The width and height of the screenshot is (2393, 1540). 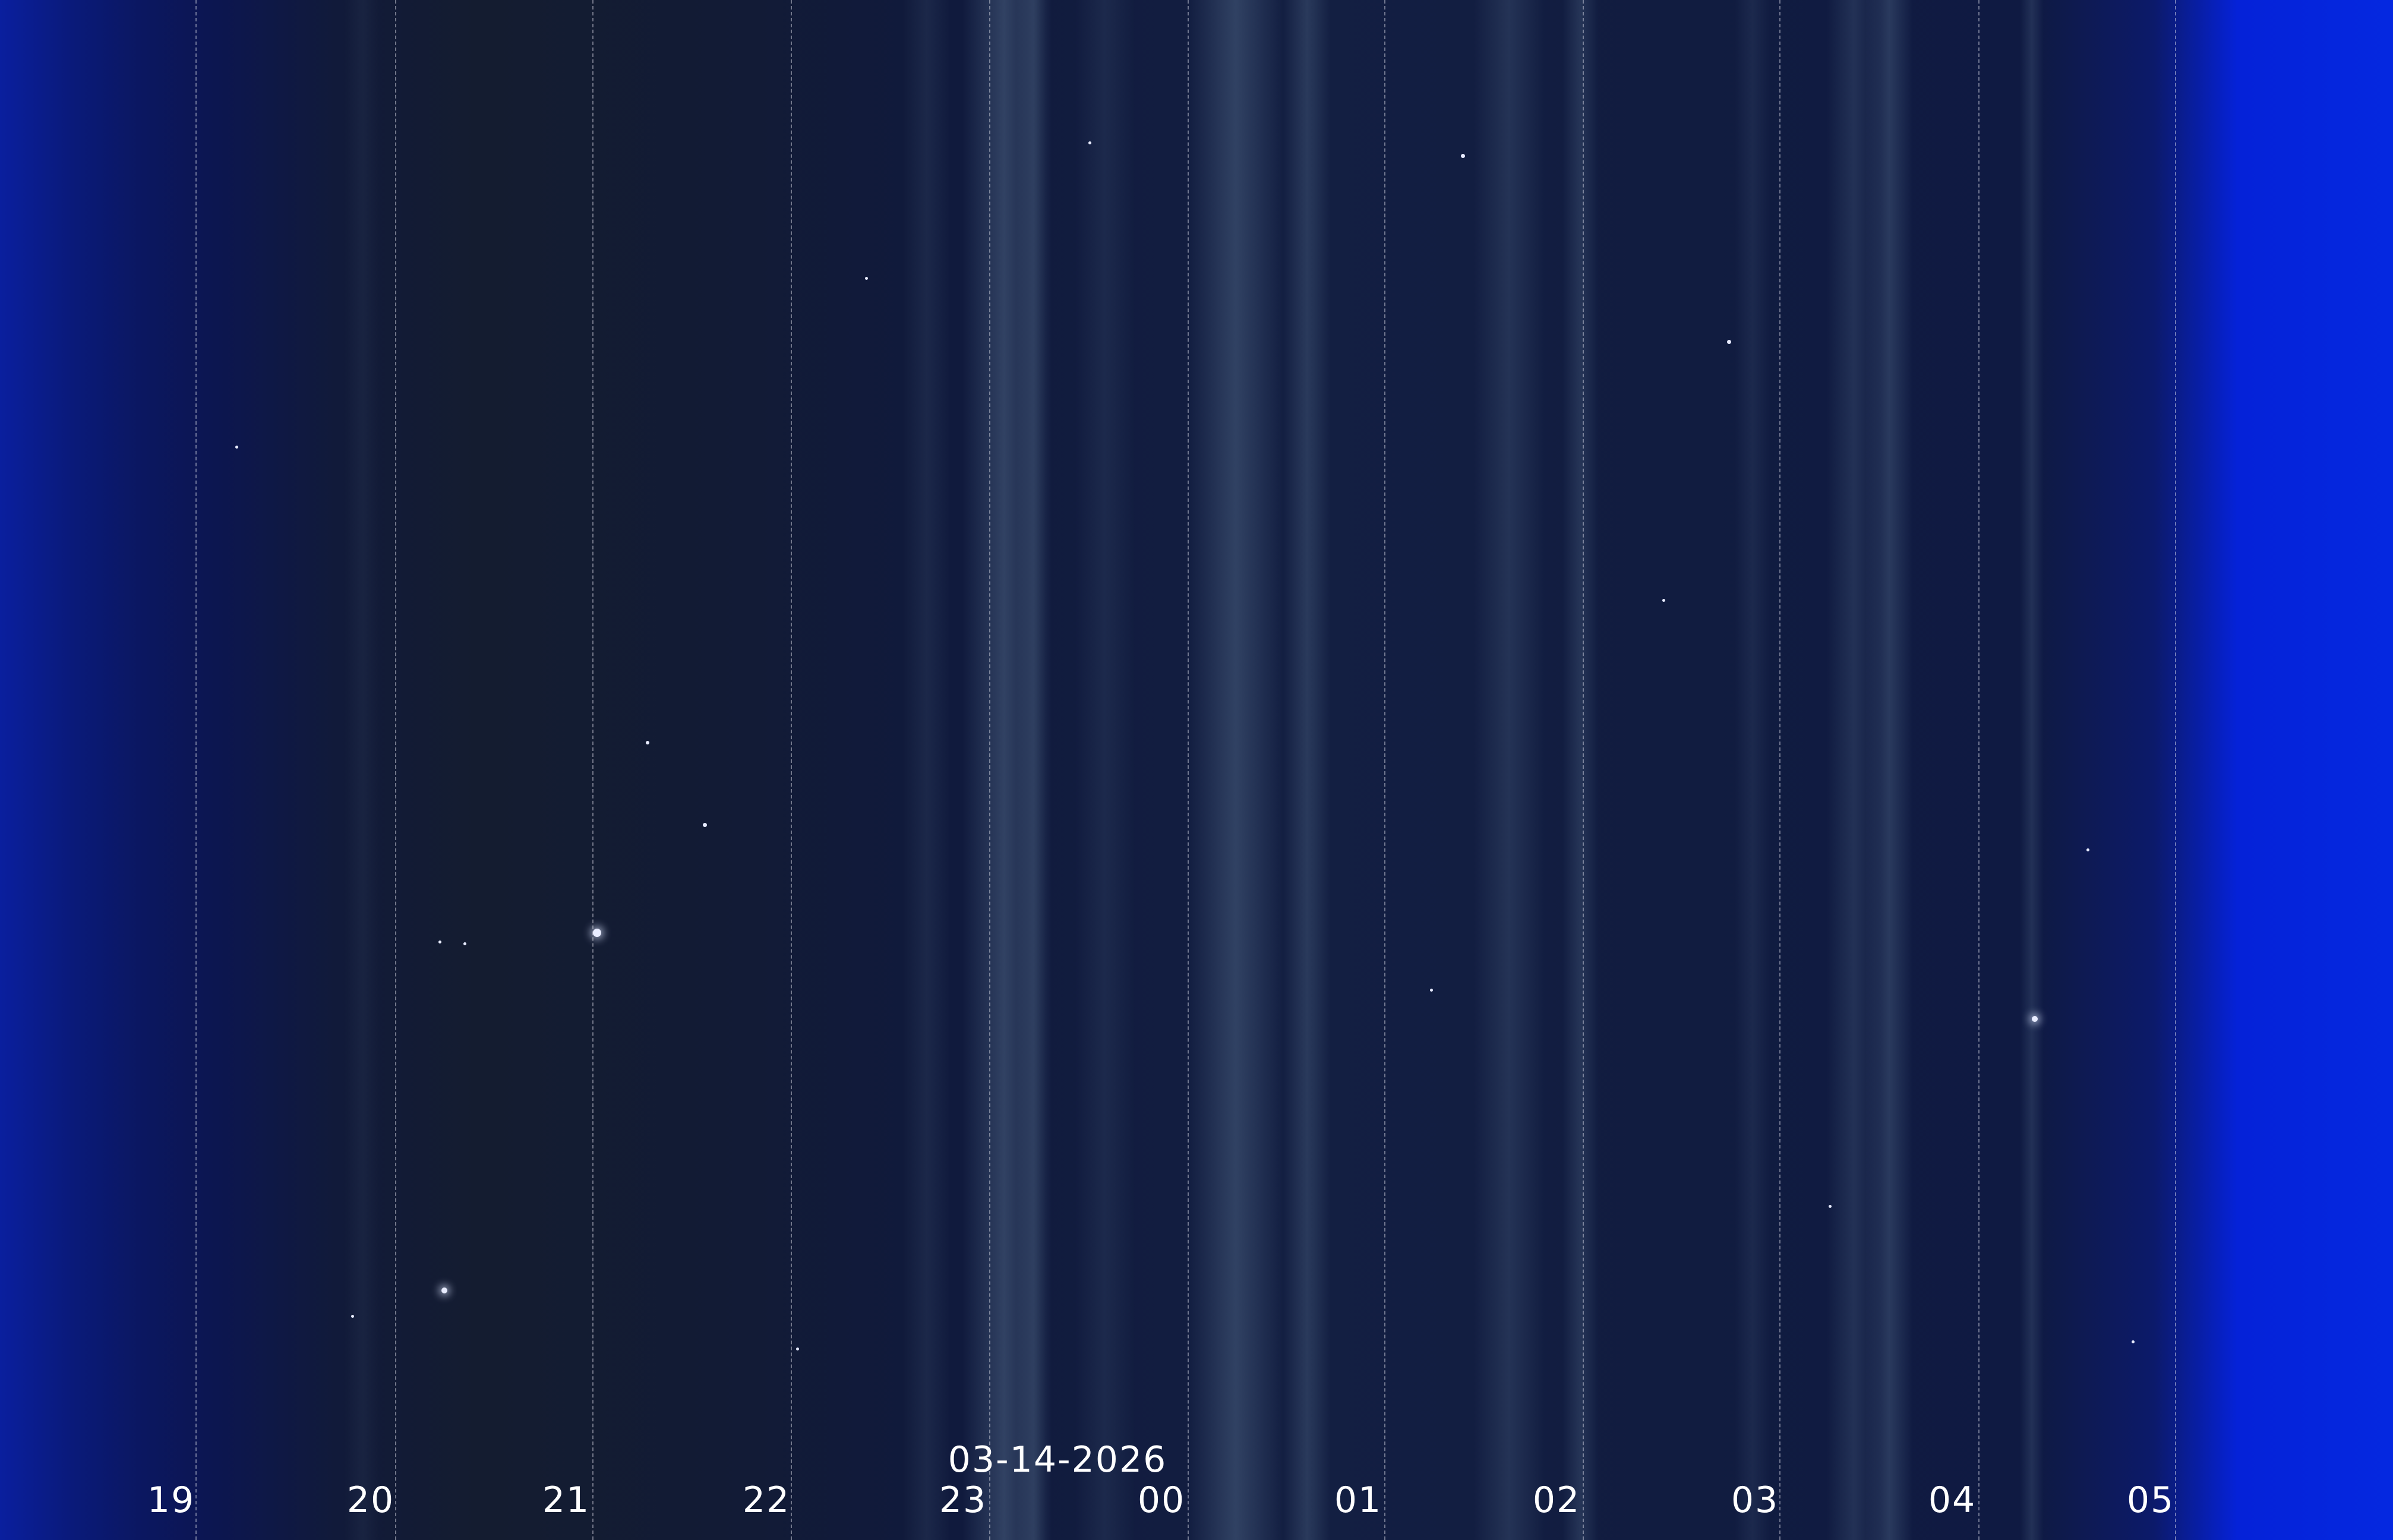 What do you see at coordinates (1556, 1500) in the screenshot?
I see `hour-label: 02` at bounding box center [1556, 1500].